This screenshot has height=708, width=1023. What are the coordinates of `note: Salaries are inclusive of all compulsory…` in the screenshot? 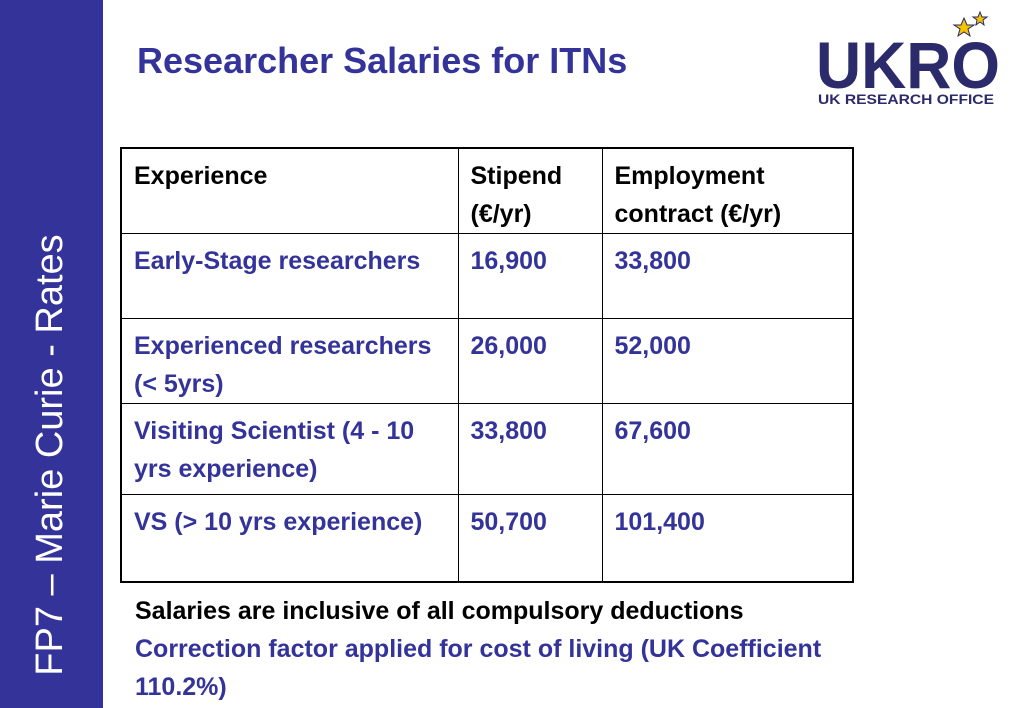 It's located at (439, 611).